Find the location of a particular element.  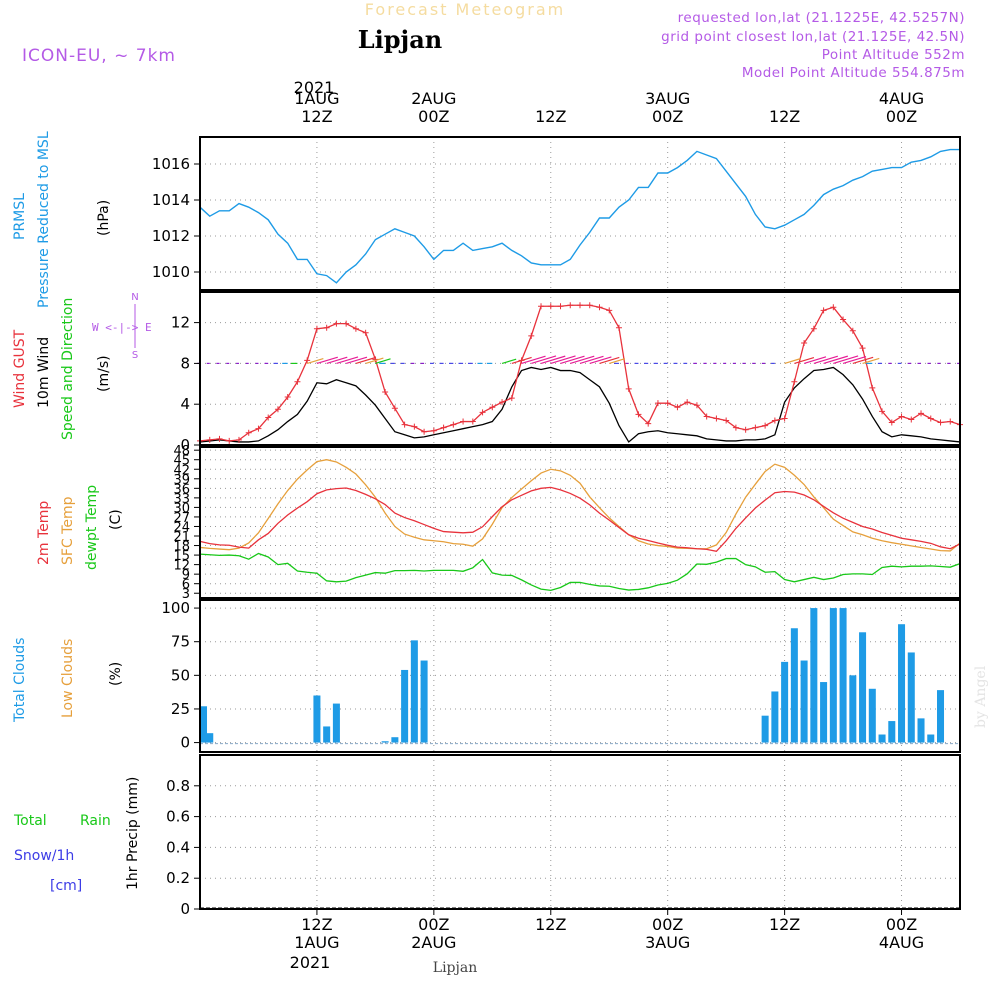

y-tick-label: 36 is located at coordinates (181, 489).